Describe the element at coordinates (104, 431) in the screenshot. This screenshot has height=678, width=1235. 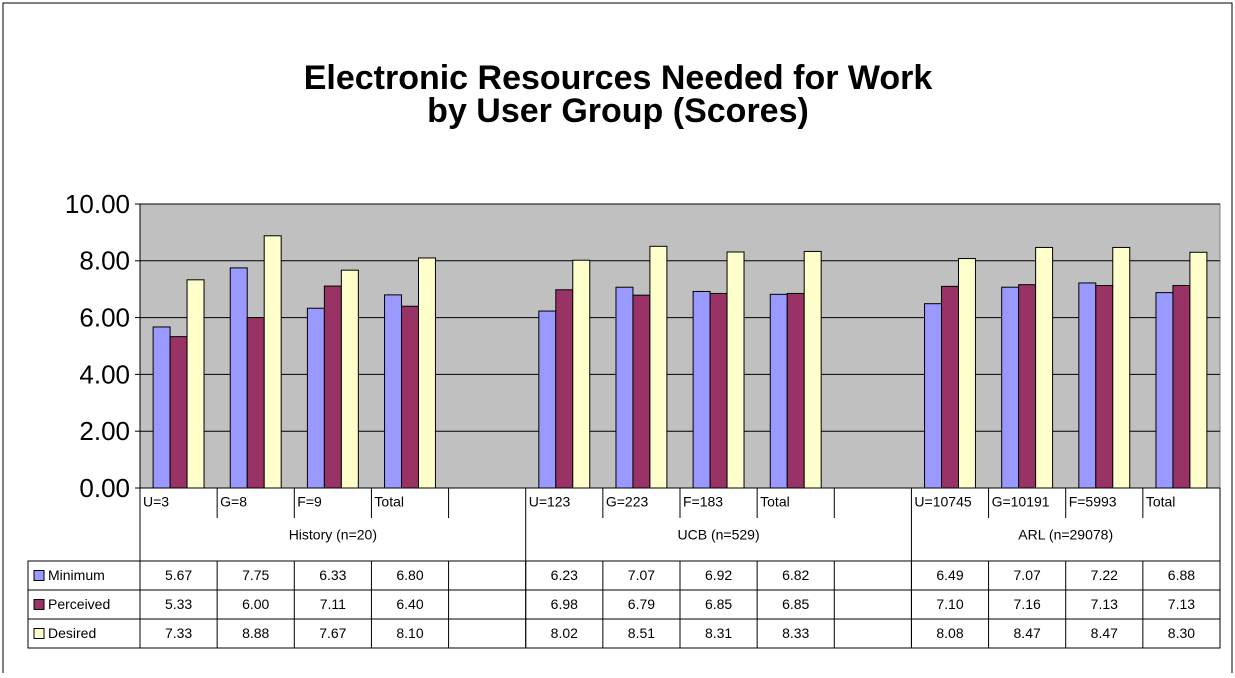
I see `y-tick-label: 2.00` at that location.